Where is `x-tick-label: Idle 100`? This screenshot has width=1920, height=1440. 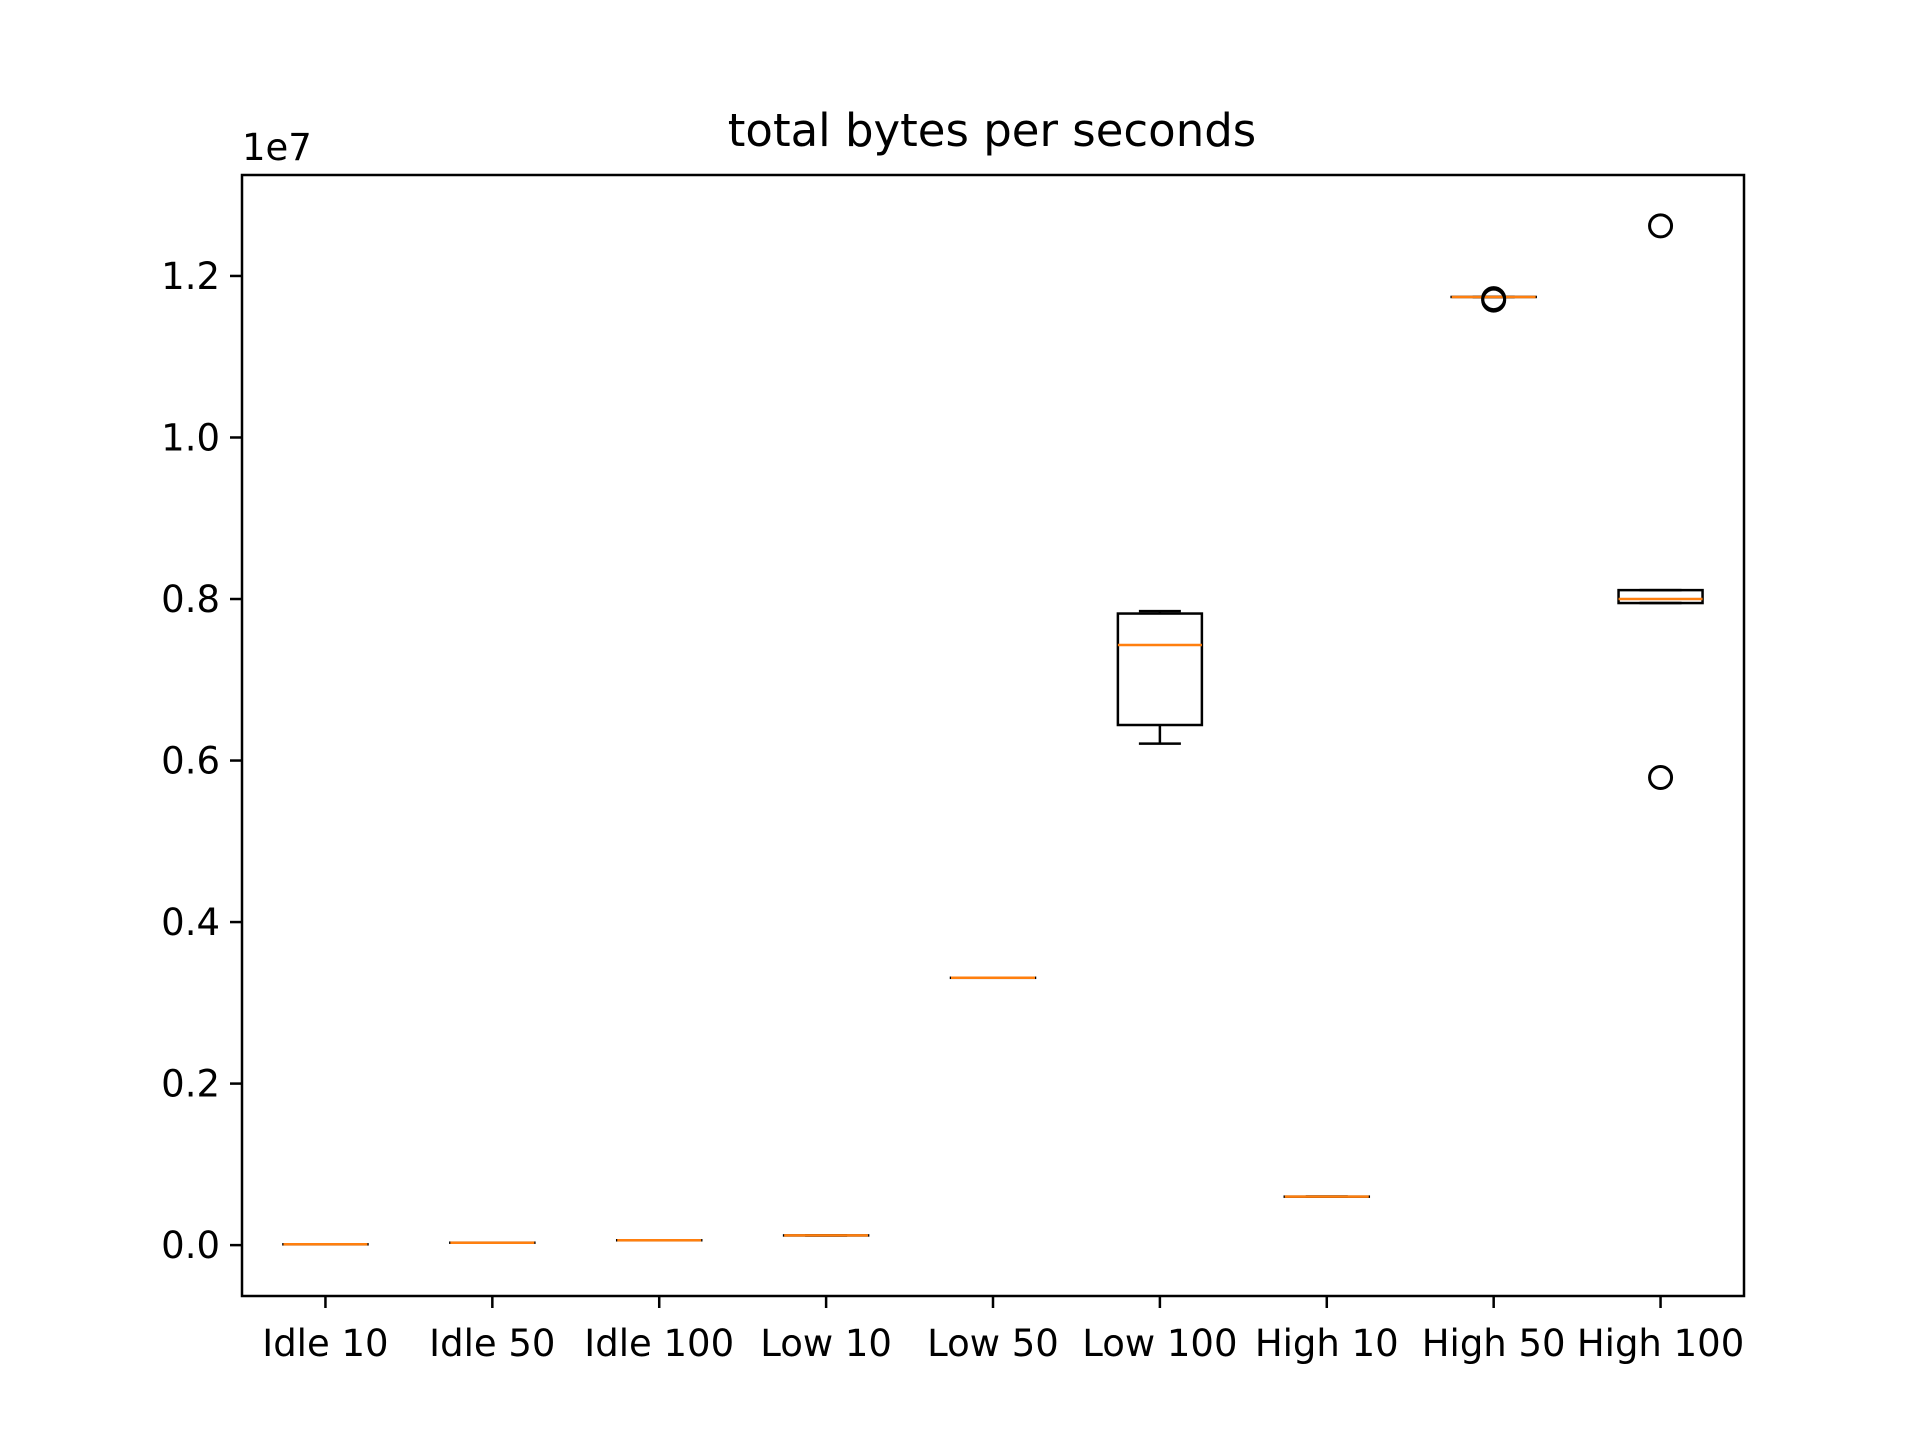 x-tick-label: Idle 100 is located at coordinates (659, 1343).